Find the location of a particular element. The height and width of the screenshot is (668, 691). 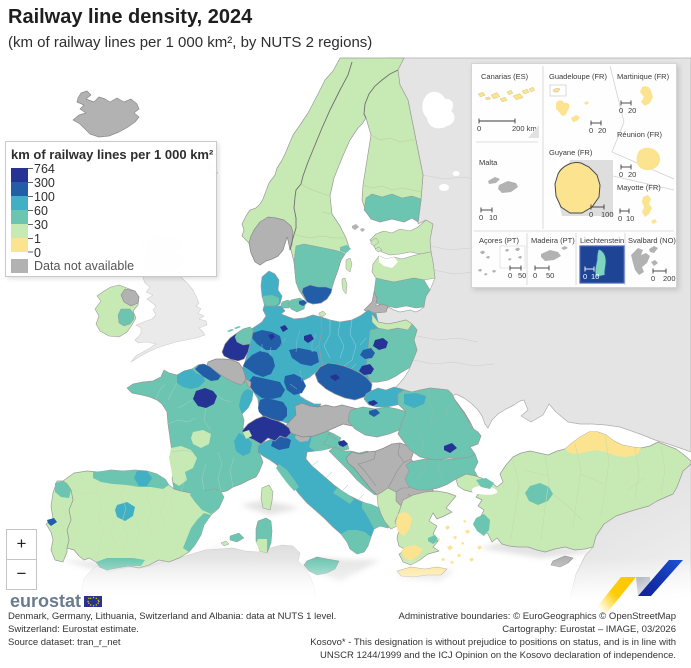

svg-text: 200 is located at coordinates (669, 278).